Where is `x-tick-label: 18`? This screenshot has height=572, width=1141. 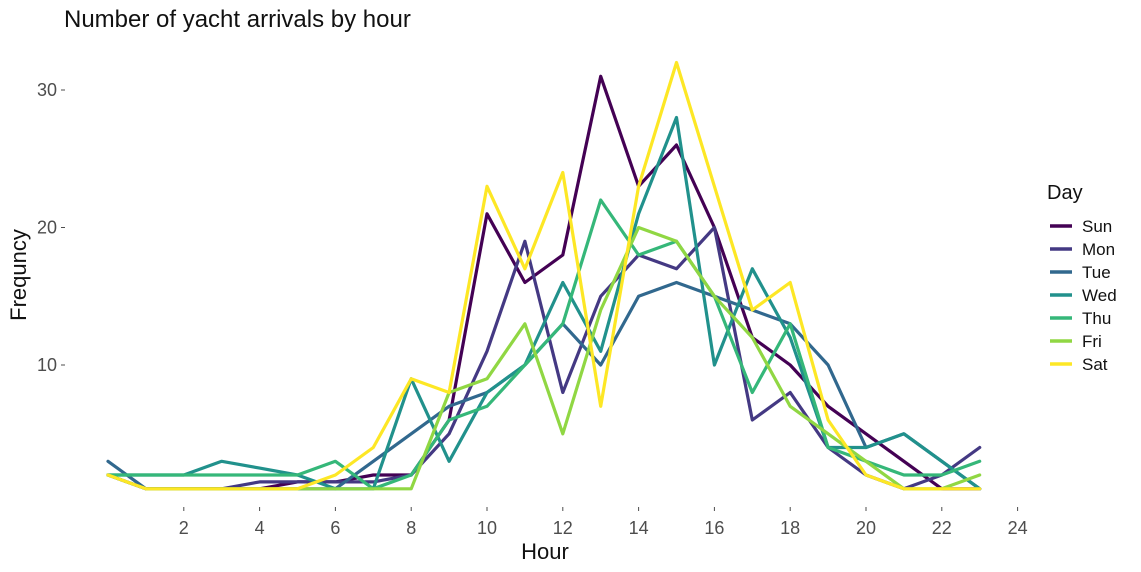 x-tick-label: 18 is located at coordinates (790, 528).